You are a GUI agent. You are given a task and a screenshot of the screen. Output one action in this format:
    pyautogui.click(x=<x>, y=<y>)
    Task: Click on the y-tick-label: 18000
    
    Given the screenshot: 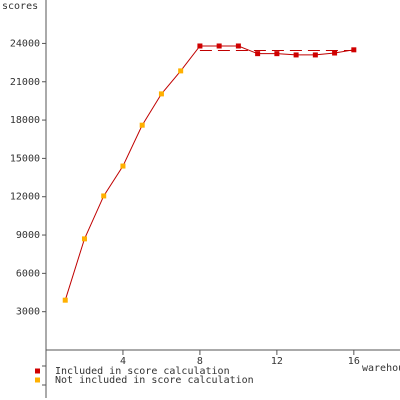 What is the action you would take?
    pyautogui.click(x=25, y=120)
    